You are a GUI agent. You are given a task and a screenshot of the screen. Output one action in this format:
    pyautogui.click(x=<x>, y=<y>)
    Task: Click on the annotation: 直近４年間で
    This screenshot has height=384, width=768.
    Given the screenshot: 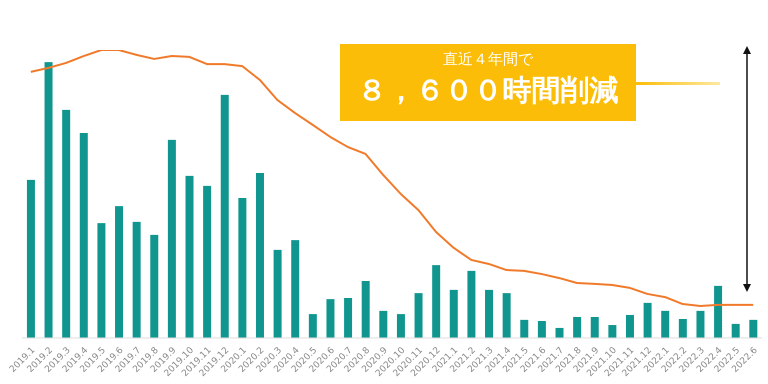 What is the action you would take?
    pyautogui.click(x=488, y=59)
    